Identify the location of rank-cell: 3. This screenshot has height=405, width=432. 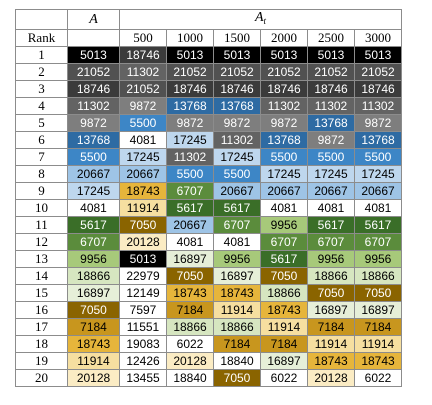
(41, 89).